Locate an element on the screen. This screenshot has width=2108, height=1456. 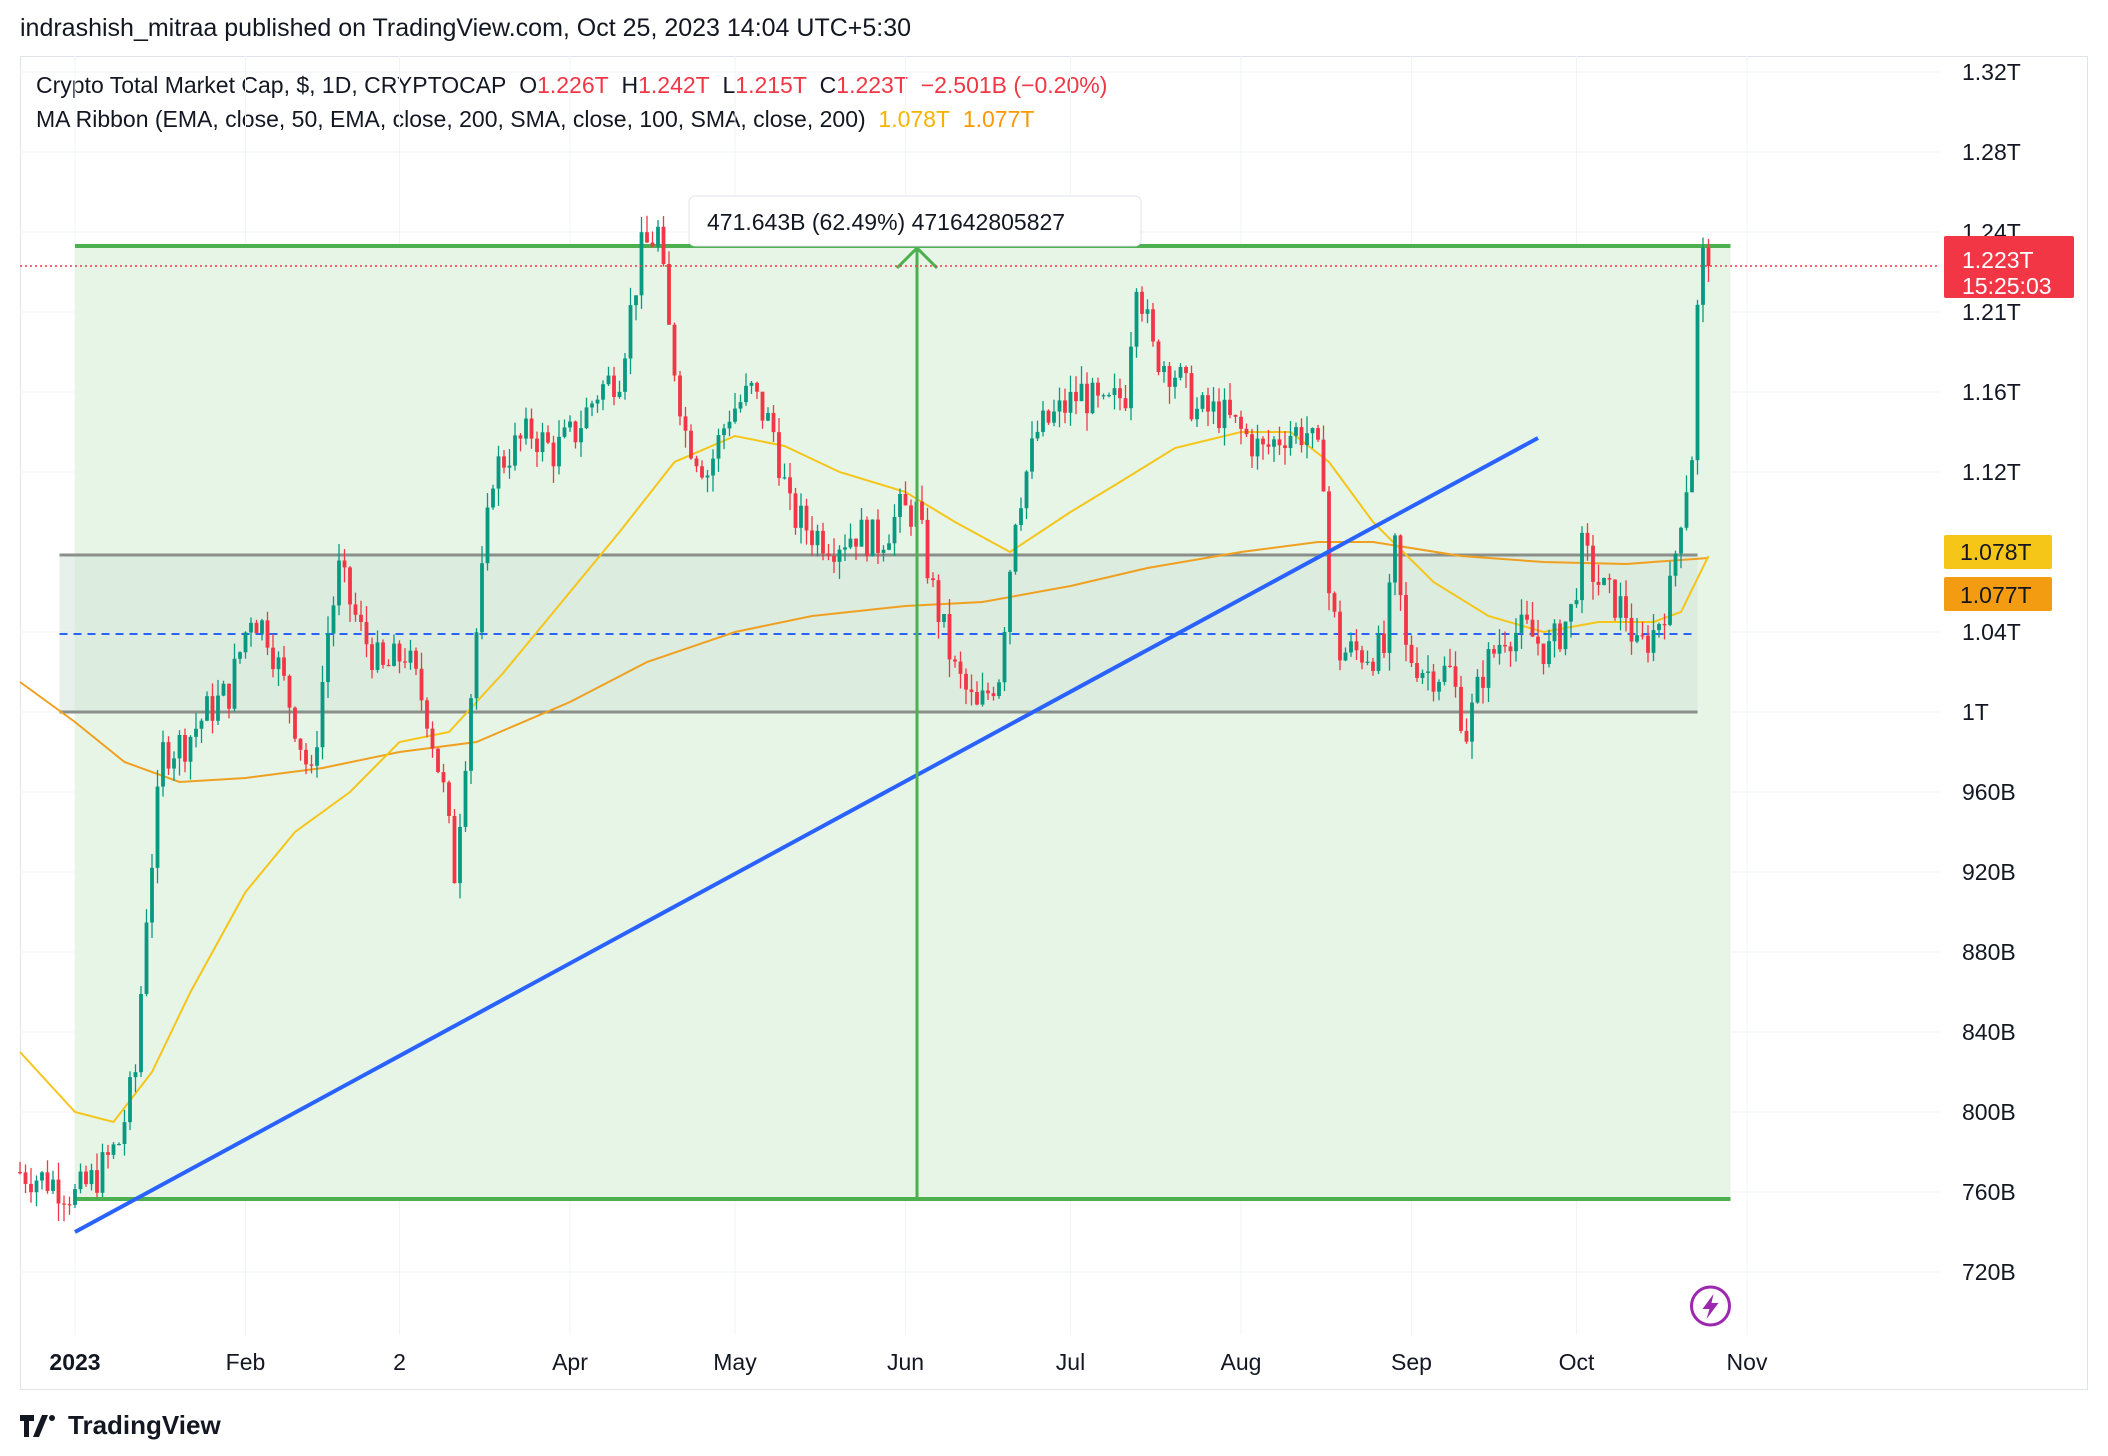
measure-tooltip-text: 471.643B (62.49%) 471642805827 is located at coordinates (886, 222).